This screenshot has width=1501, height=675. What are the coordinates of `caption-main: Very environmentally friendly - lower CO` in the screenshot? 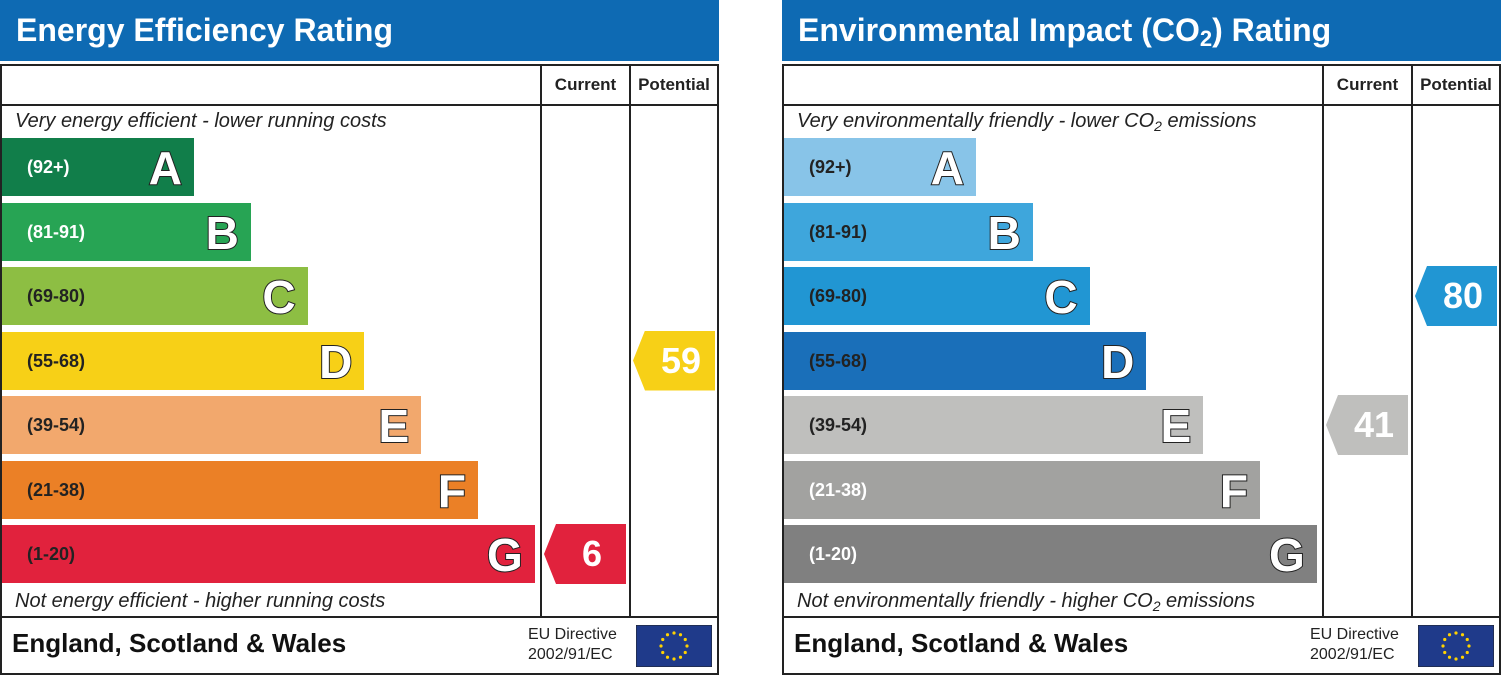 It's located at (976, 121).